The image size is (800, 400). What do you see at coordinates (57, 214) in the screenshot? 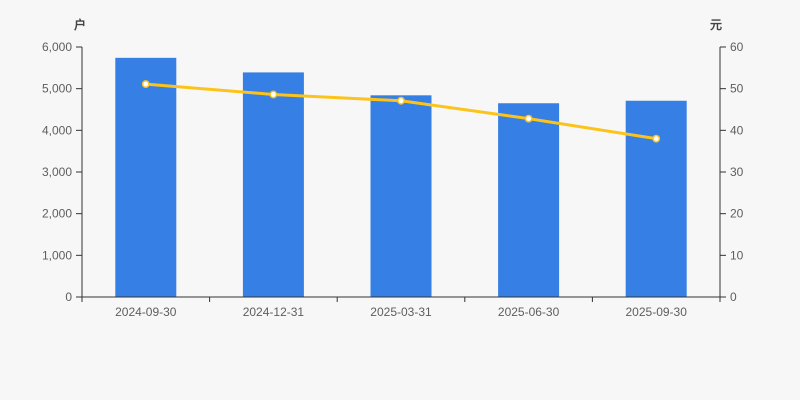
I see `y-axis-left-tick-label: 2,000` at bounding box center [57, 214].